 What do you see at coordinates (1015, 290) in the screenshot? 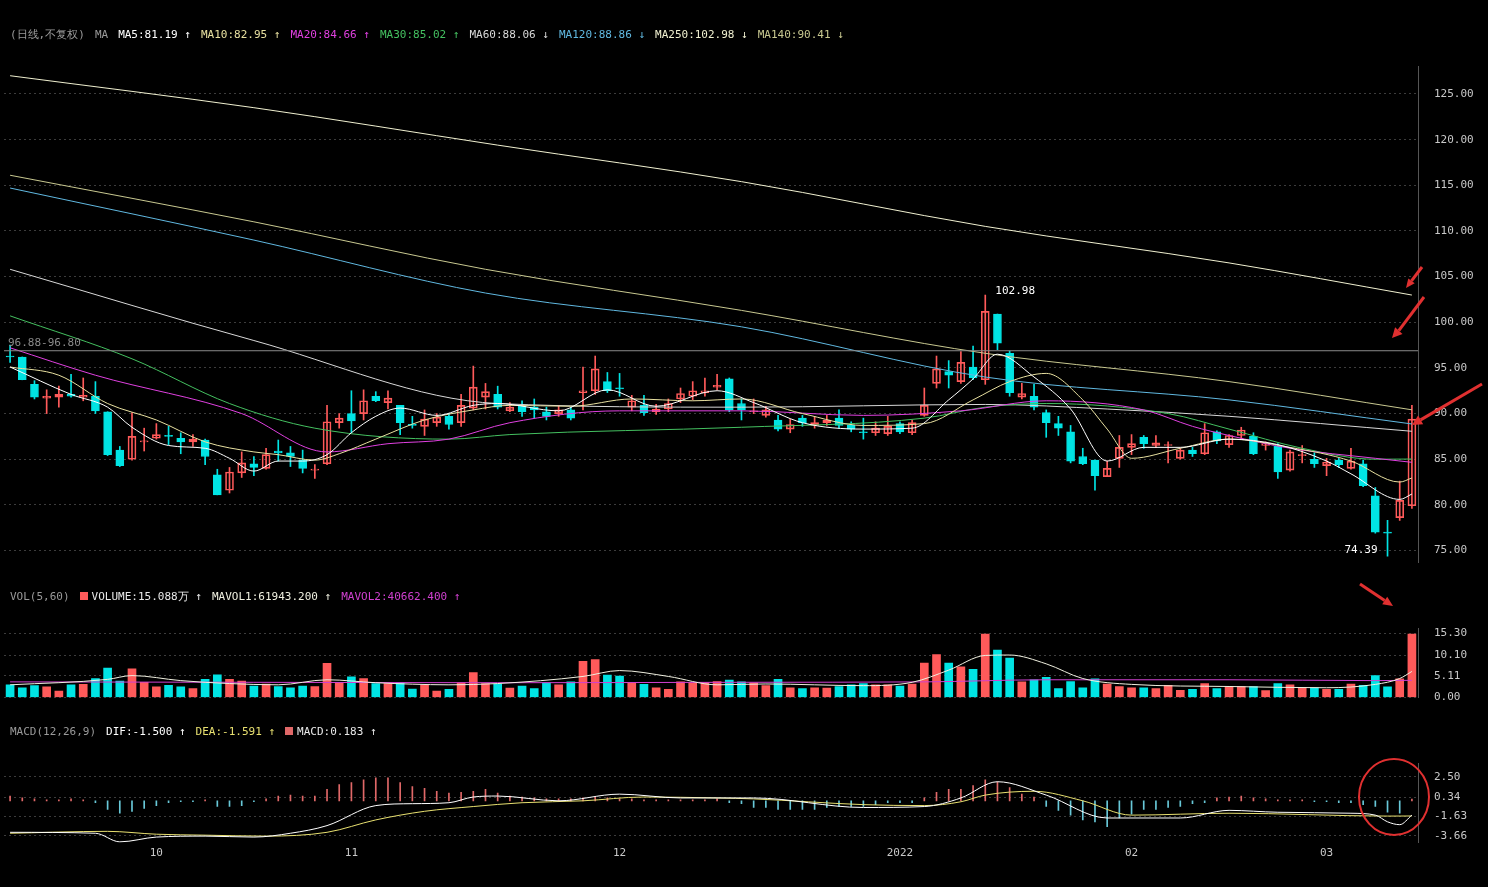
I see `annotation: 102.98` at bounding box center [1015, 290].